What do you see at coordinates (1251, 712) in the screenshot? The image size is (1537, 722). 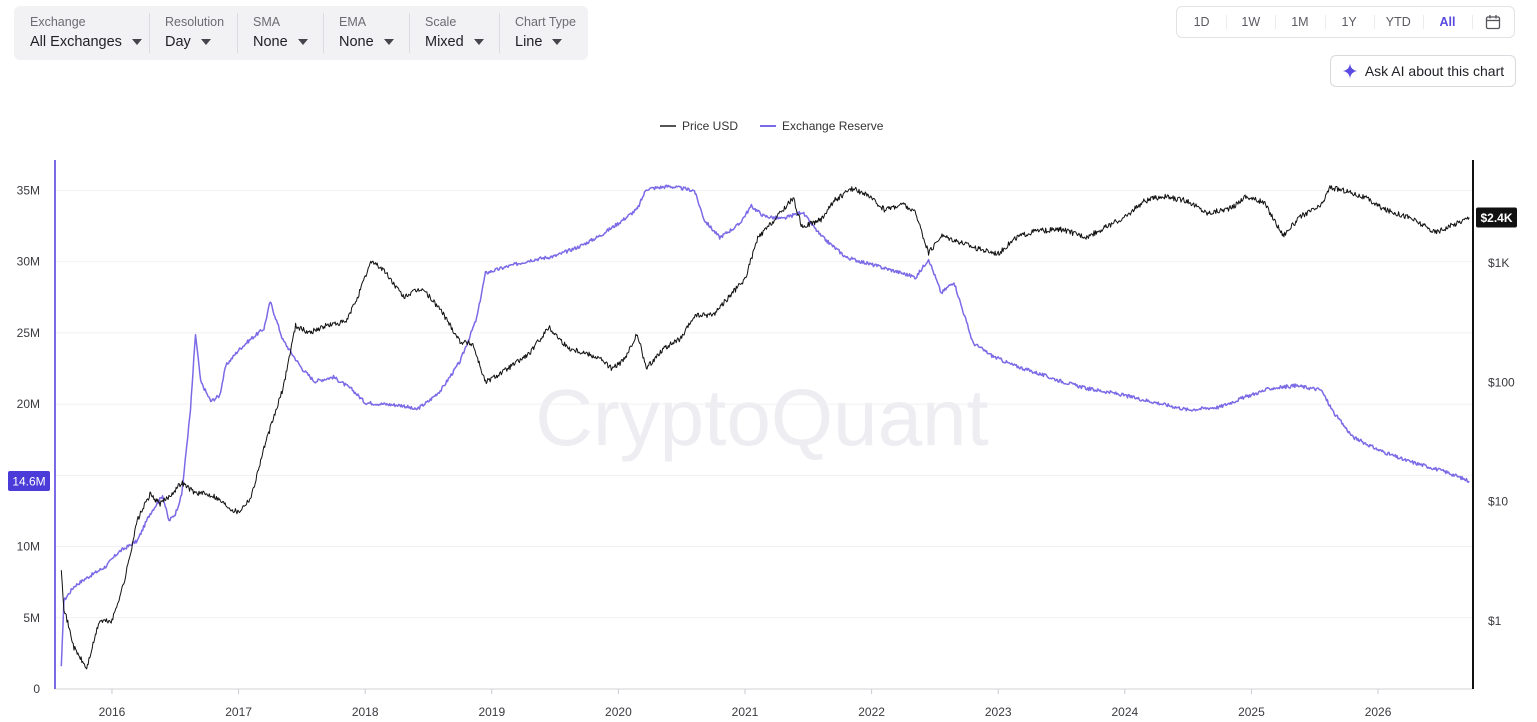 I see `x-axis-tick-label: 2025` at bounding box center [1251, 712].